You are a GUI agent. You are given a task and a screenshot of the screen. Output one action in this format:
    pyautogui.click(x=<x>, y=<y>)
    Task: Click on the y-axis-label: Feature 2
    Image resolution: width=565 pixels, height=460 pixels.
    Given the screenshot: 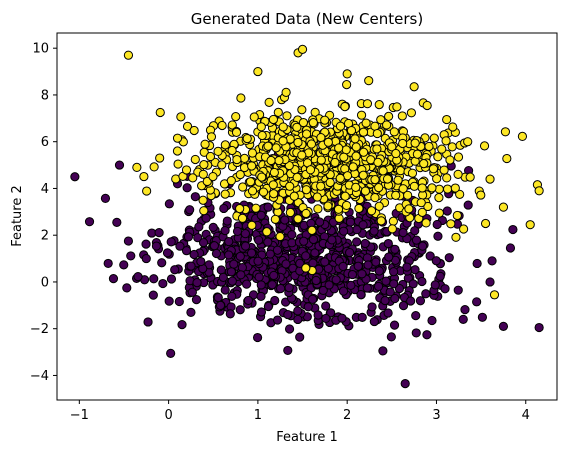 What is the action you would take?
    pyautogui.click(x=17, y=216)
    